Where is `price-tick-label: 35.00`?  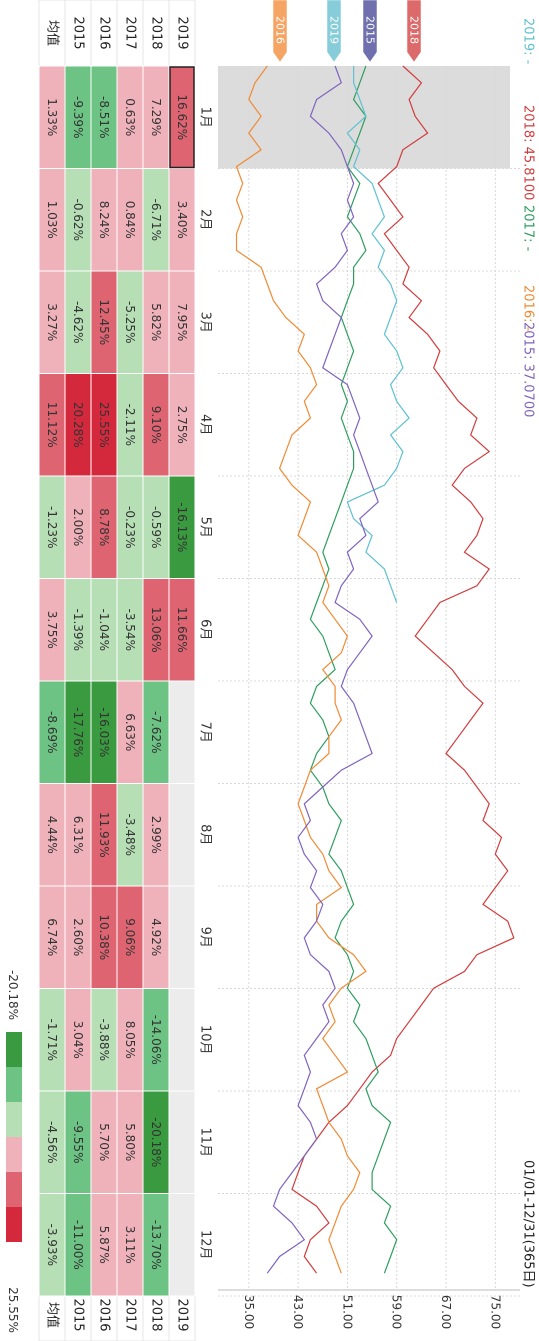
price-tick-label: 35.00 is located at coordinates (249, 1312).